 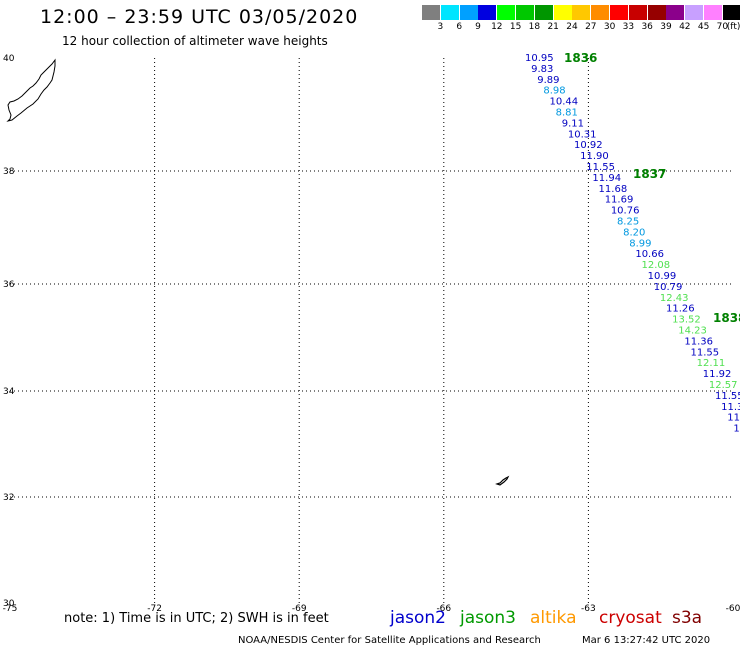 I want to click on x-tick-label: -75, so click(x=10, y=609).